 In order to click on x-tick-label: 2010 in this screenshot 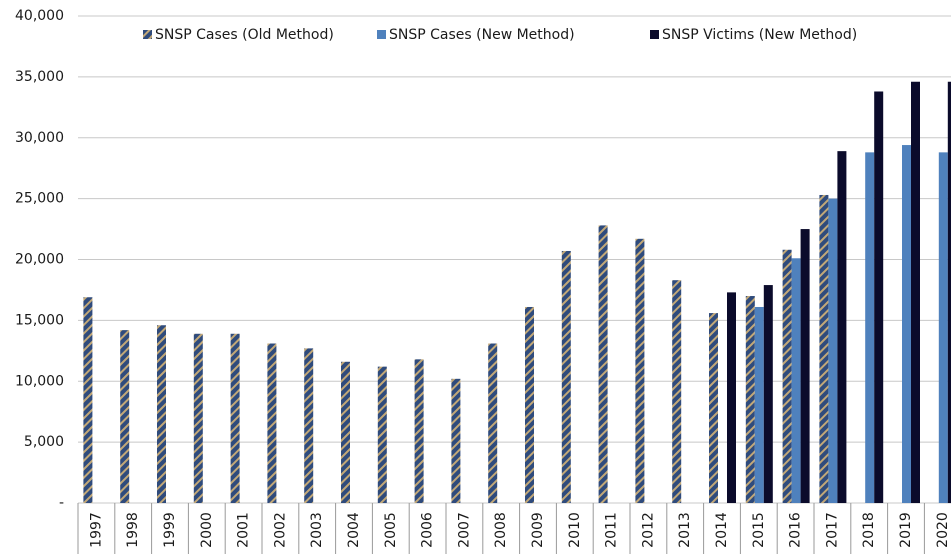, I will do `click(575, 530)`.